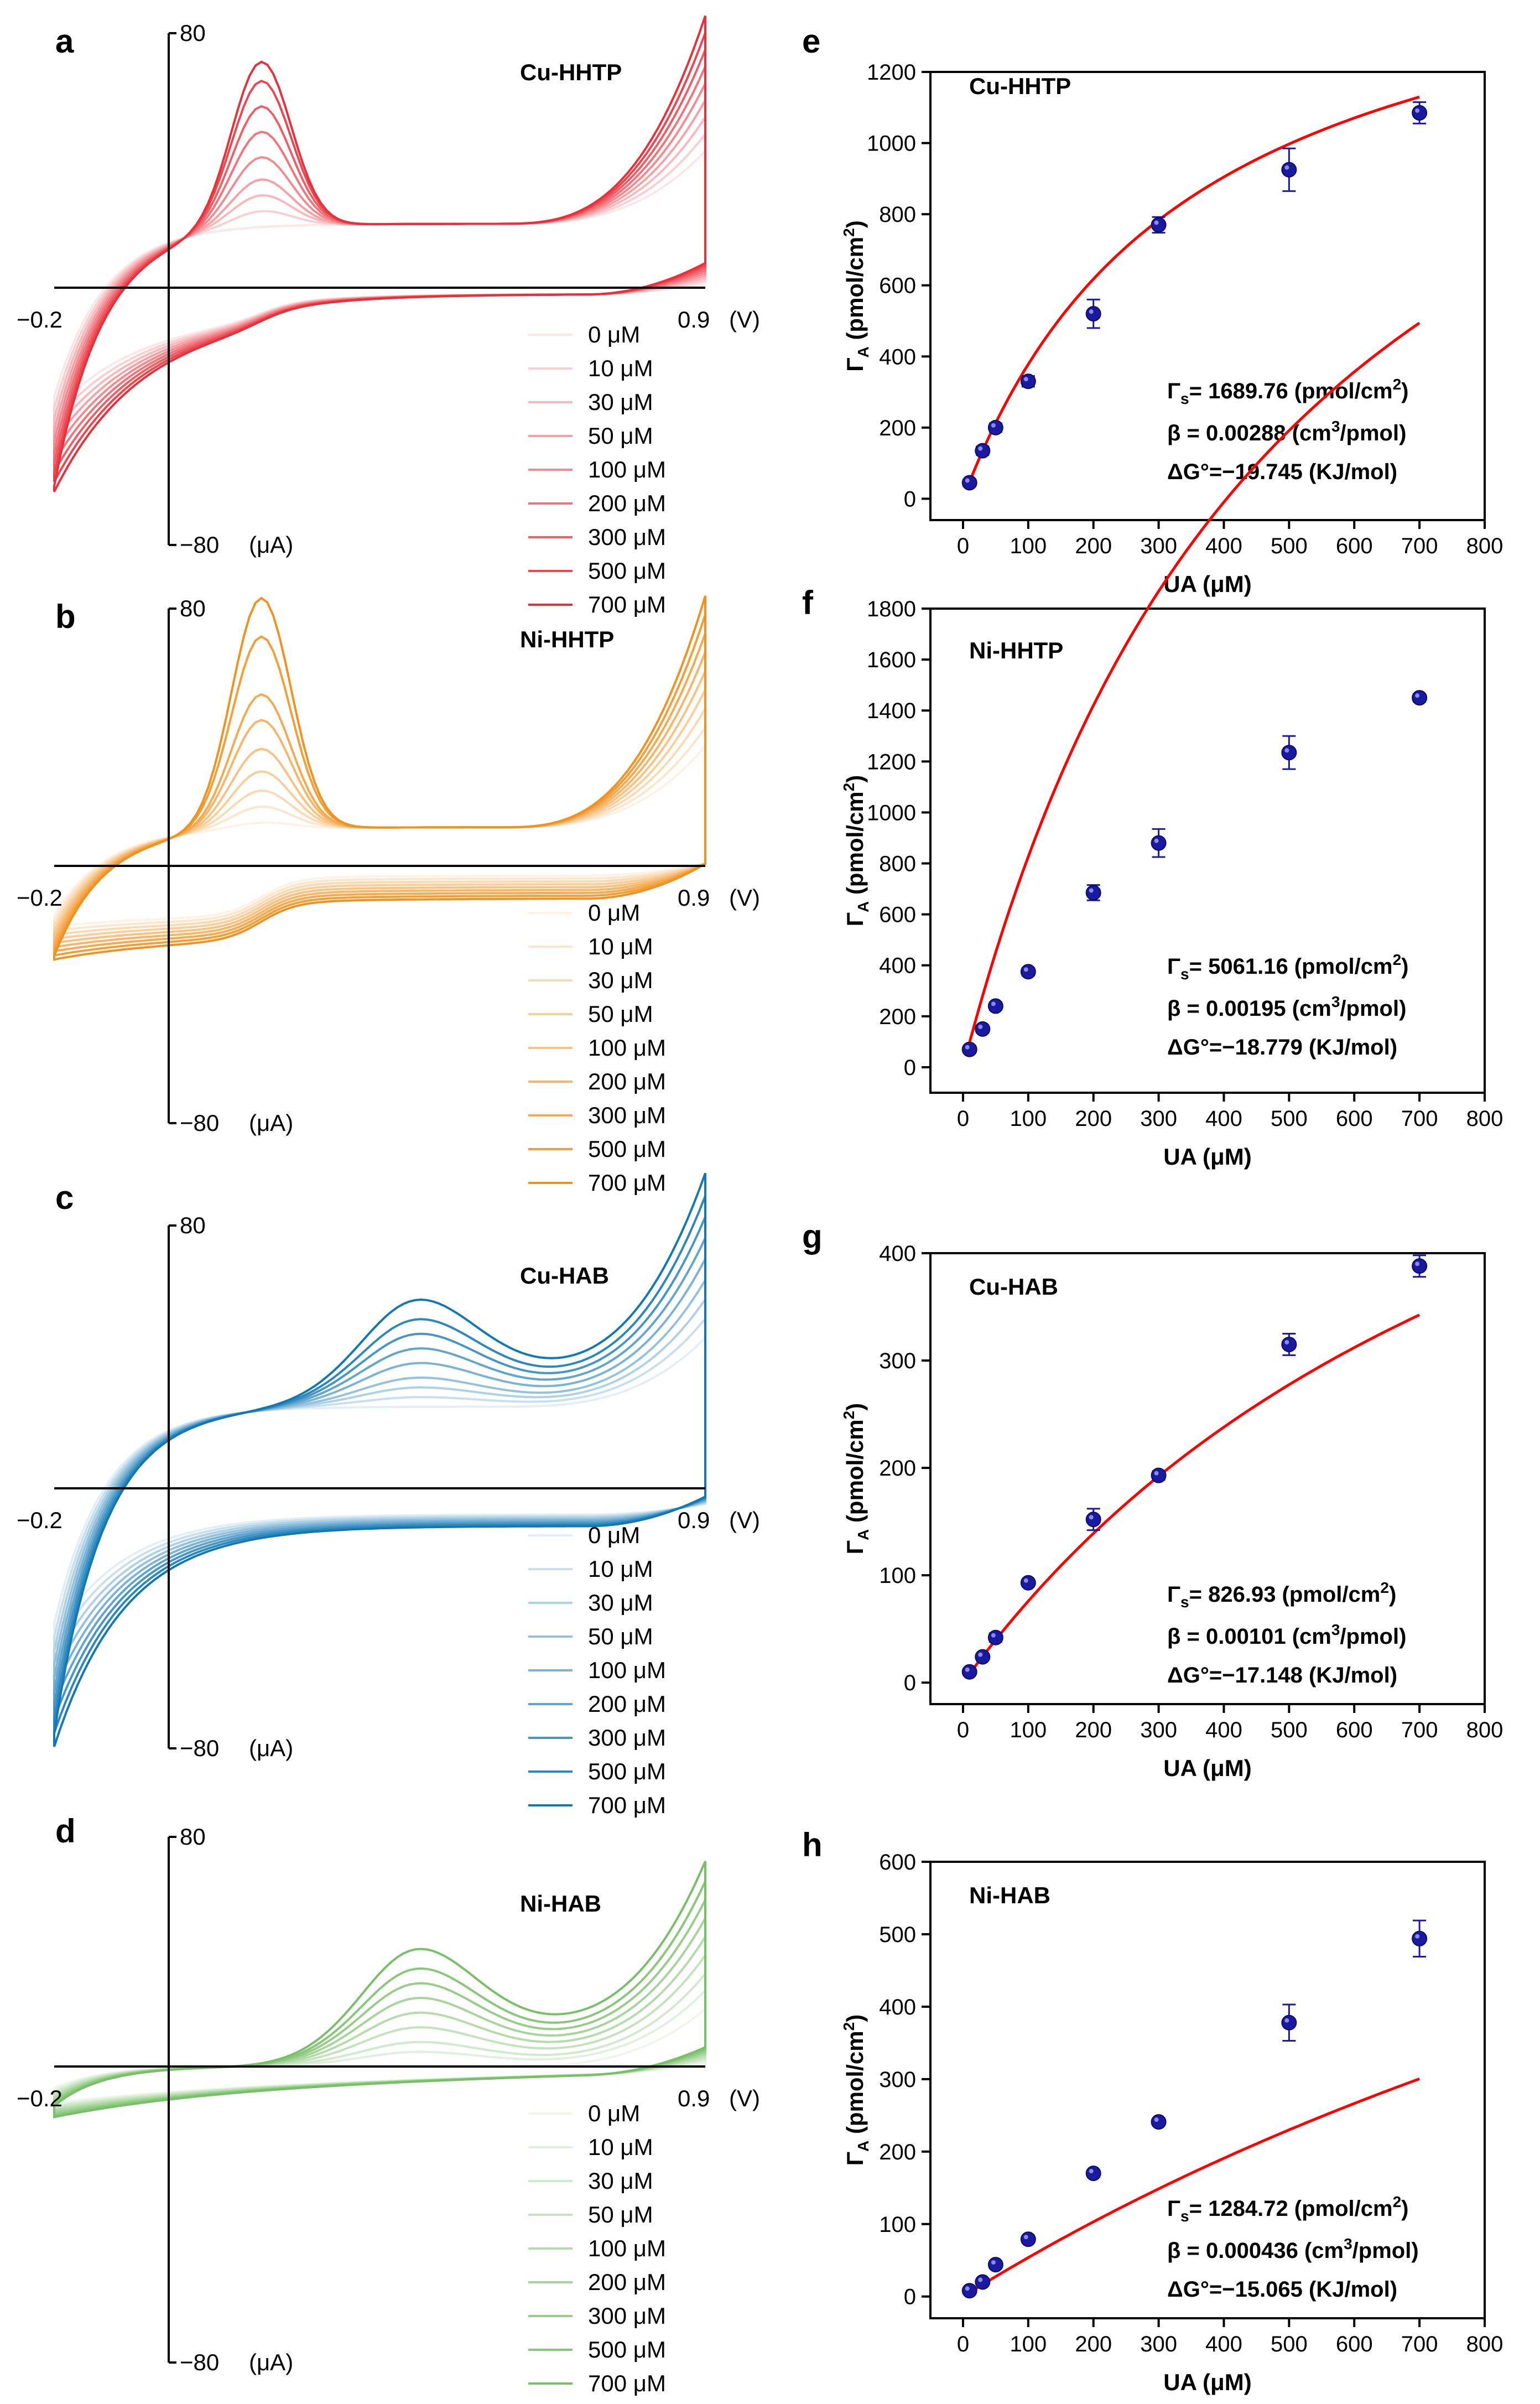 This screenshot has width=1540, height=2404. I want to click on y-min-label: −80, so click(199, 1123).